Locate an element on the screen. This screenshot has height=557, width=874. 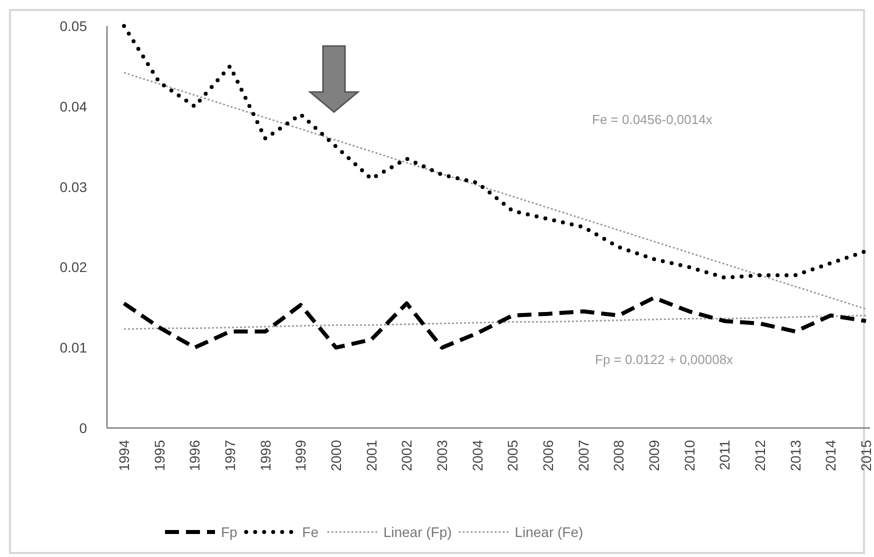
x-tick-label: 2006 is located at coordinates (548, 456).